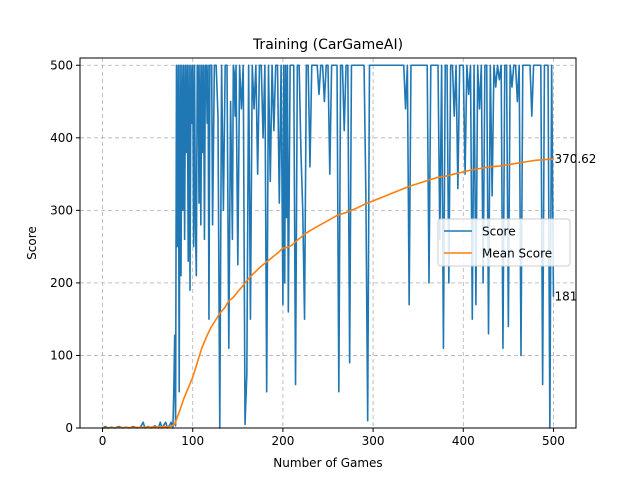 This screenshot has height=480, width=640. Describe the element at coordinates (553, 441) in the screenshot. I see `x-tick-label: 500` at that location.